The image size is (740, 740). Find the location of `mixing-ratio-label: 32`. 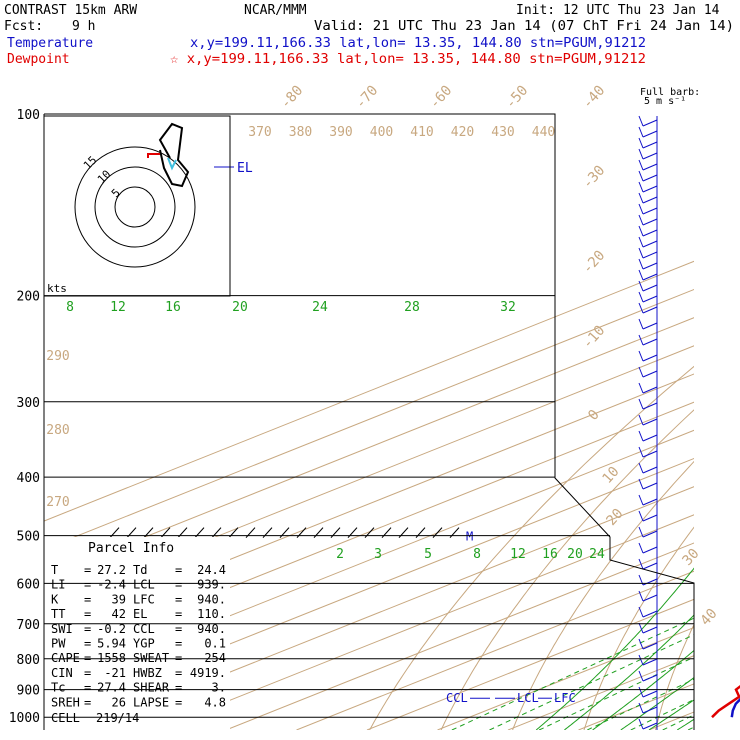

mixing-ratio-label: 32 is located at coordinates (508, 307).